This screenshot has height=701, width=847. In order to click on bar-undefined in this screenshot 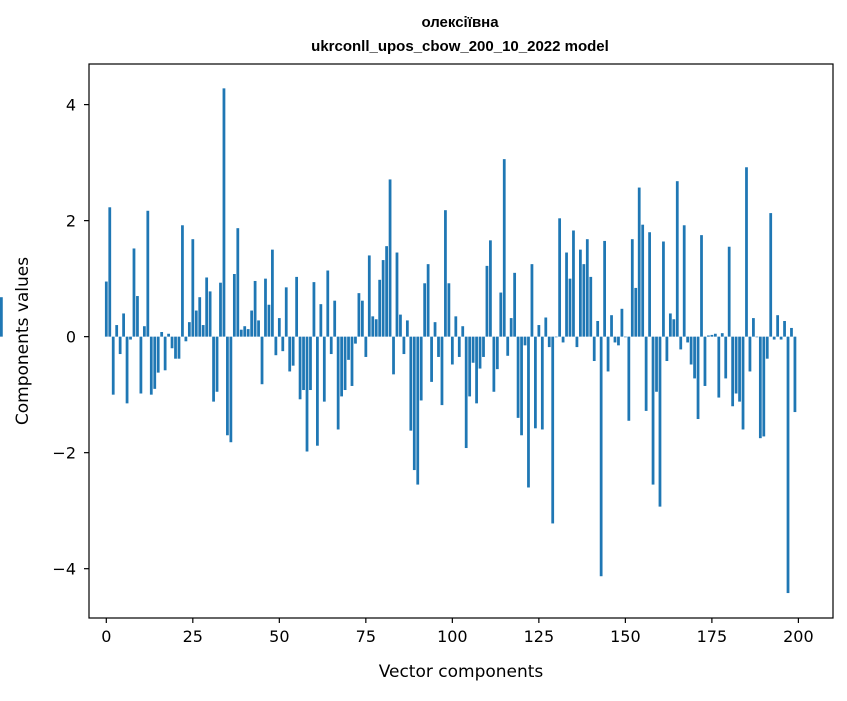, I will do `click(1, 317)`.